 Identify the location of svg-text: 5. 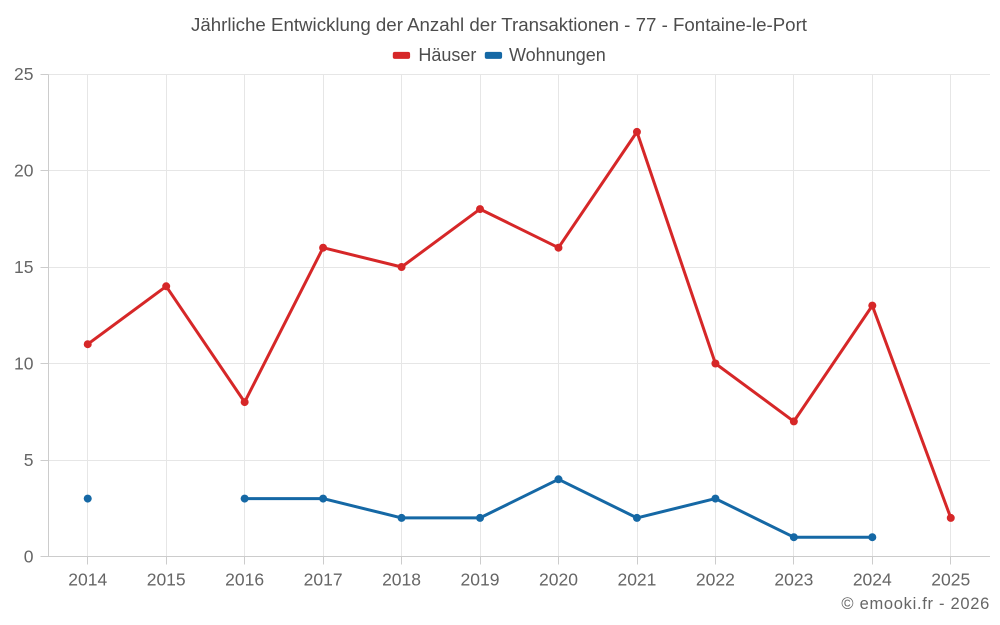
(29, 460).